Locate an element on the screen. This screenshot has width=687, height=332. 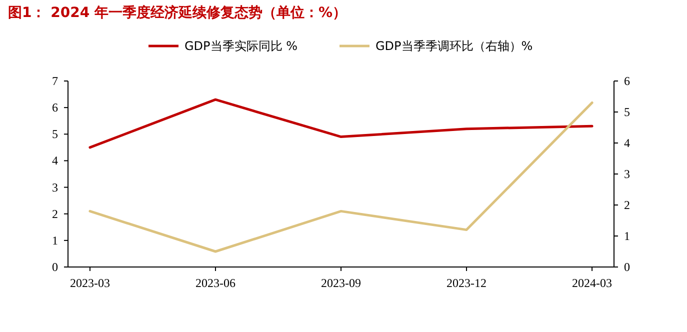
y-tick-label: 2 is located at coordinates (55, 213).